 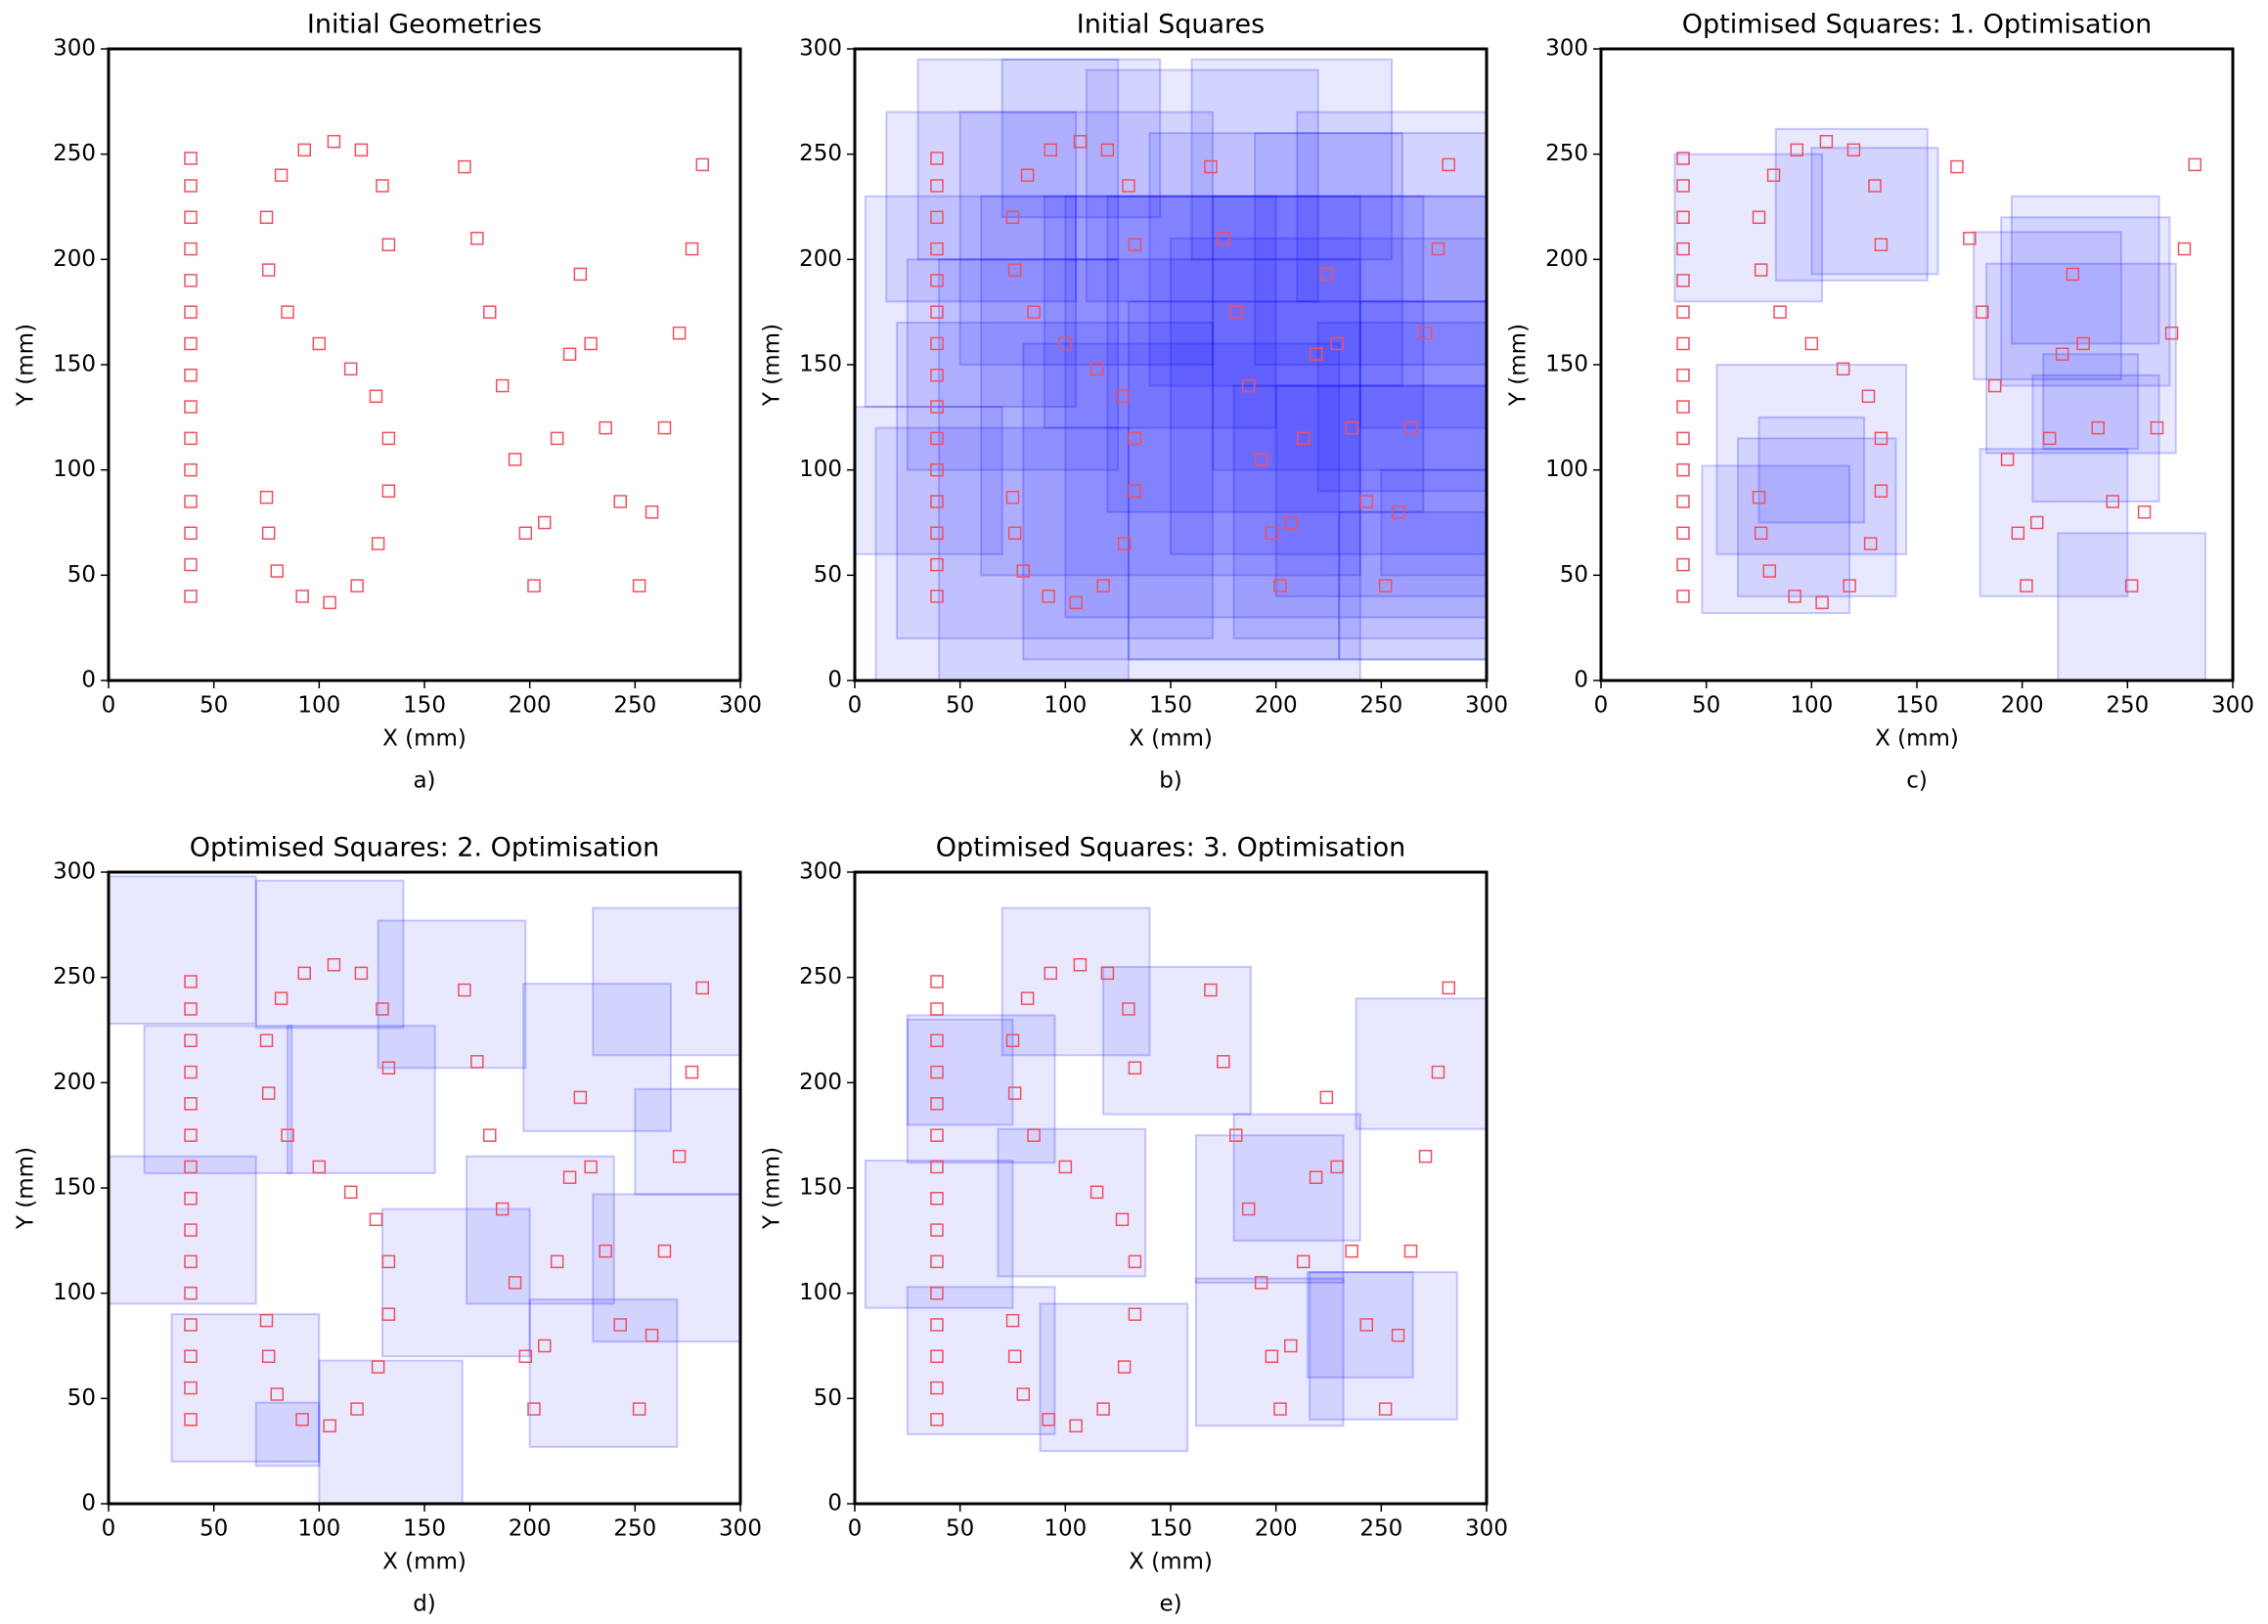 What do you see at coordinates (821, 1293) in the screenshot?
I see `y-tick-label: 100` at bounding box center [821, 1293].